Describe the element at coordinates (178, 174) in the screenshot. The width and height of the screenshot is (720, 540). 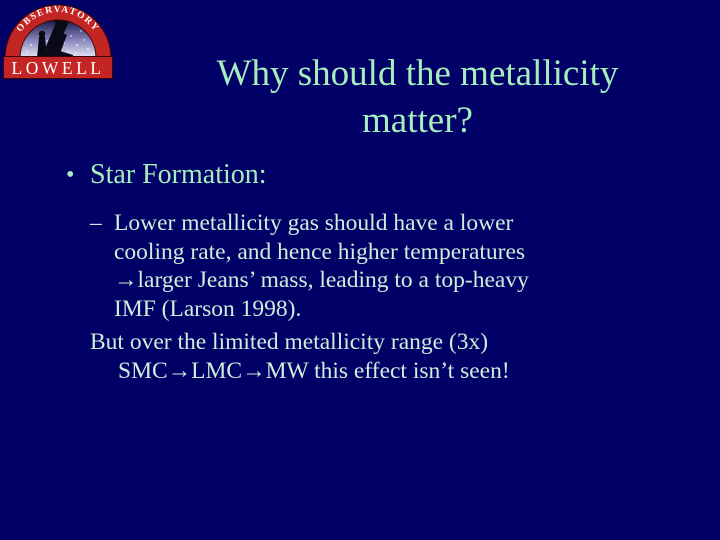
I see `bullet-text: Star Formation:` at that location.